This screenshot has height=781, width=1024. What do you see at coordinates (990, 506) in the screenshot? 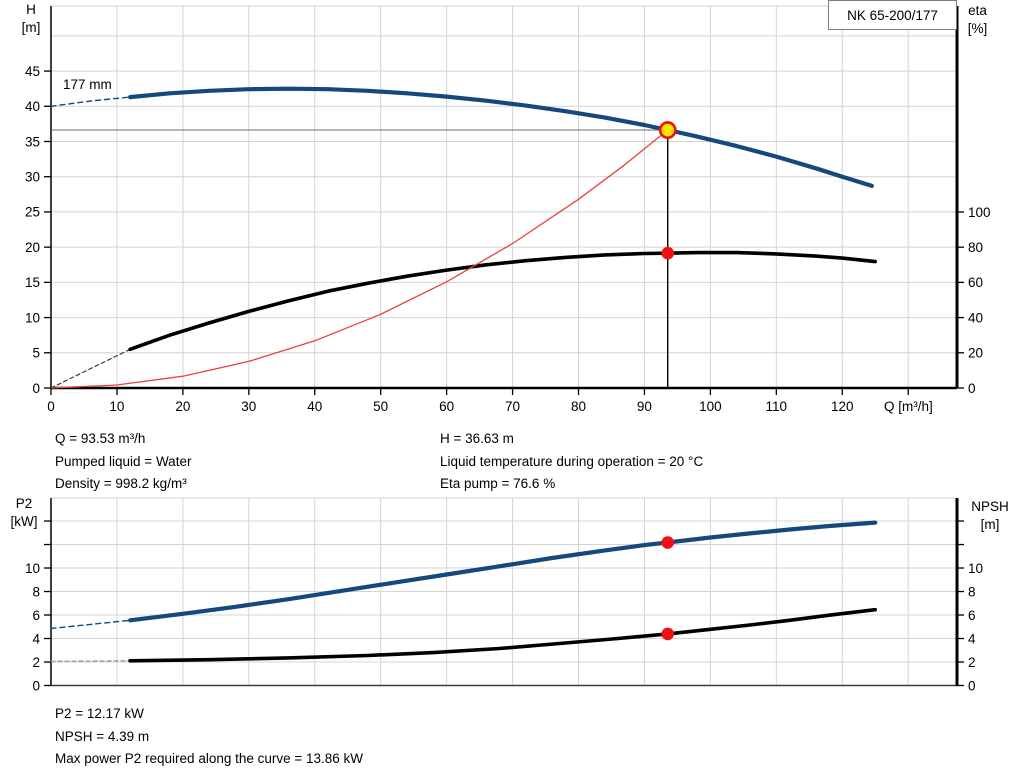
I see `npsh-axis-label: NPSH` at bounding box center [990, 506].